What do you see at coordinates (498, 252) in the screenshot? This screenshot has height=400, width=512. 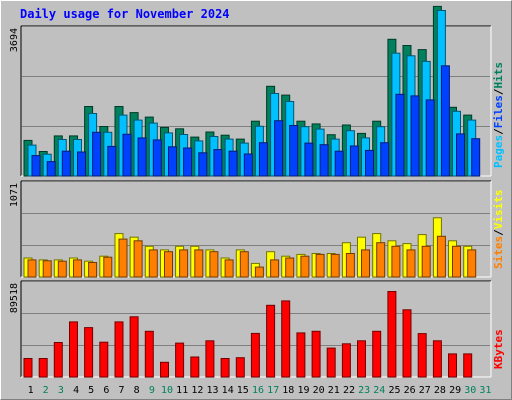 I see `legend-sites: Sites` at bounding box center [498, 252].